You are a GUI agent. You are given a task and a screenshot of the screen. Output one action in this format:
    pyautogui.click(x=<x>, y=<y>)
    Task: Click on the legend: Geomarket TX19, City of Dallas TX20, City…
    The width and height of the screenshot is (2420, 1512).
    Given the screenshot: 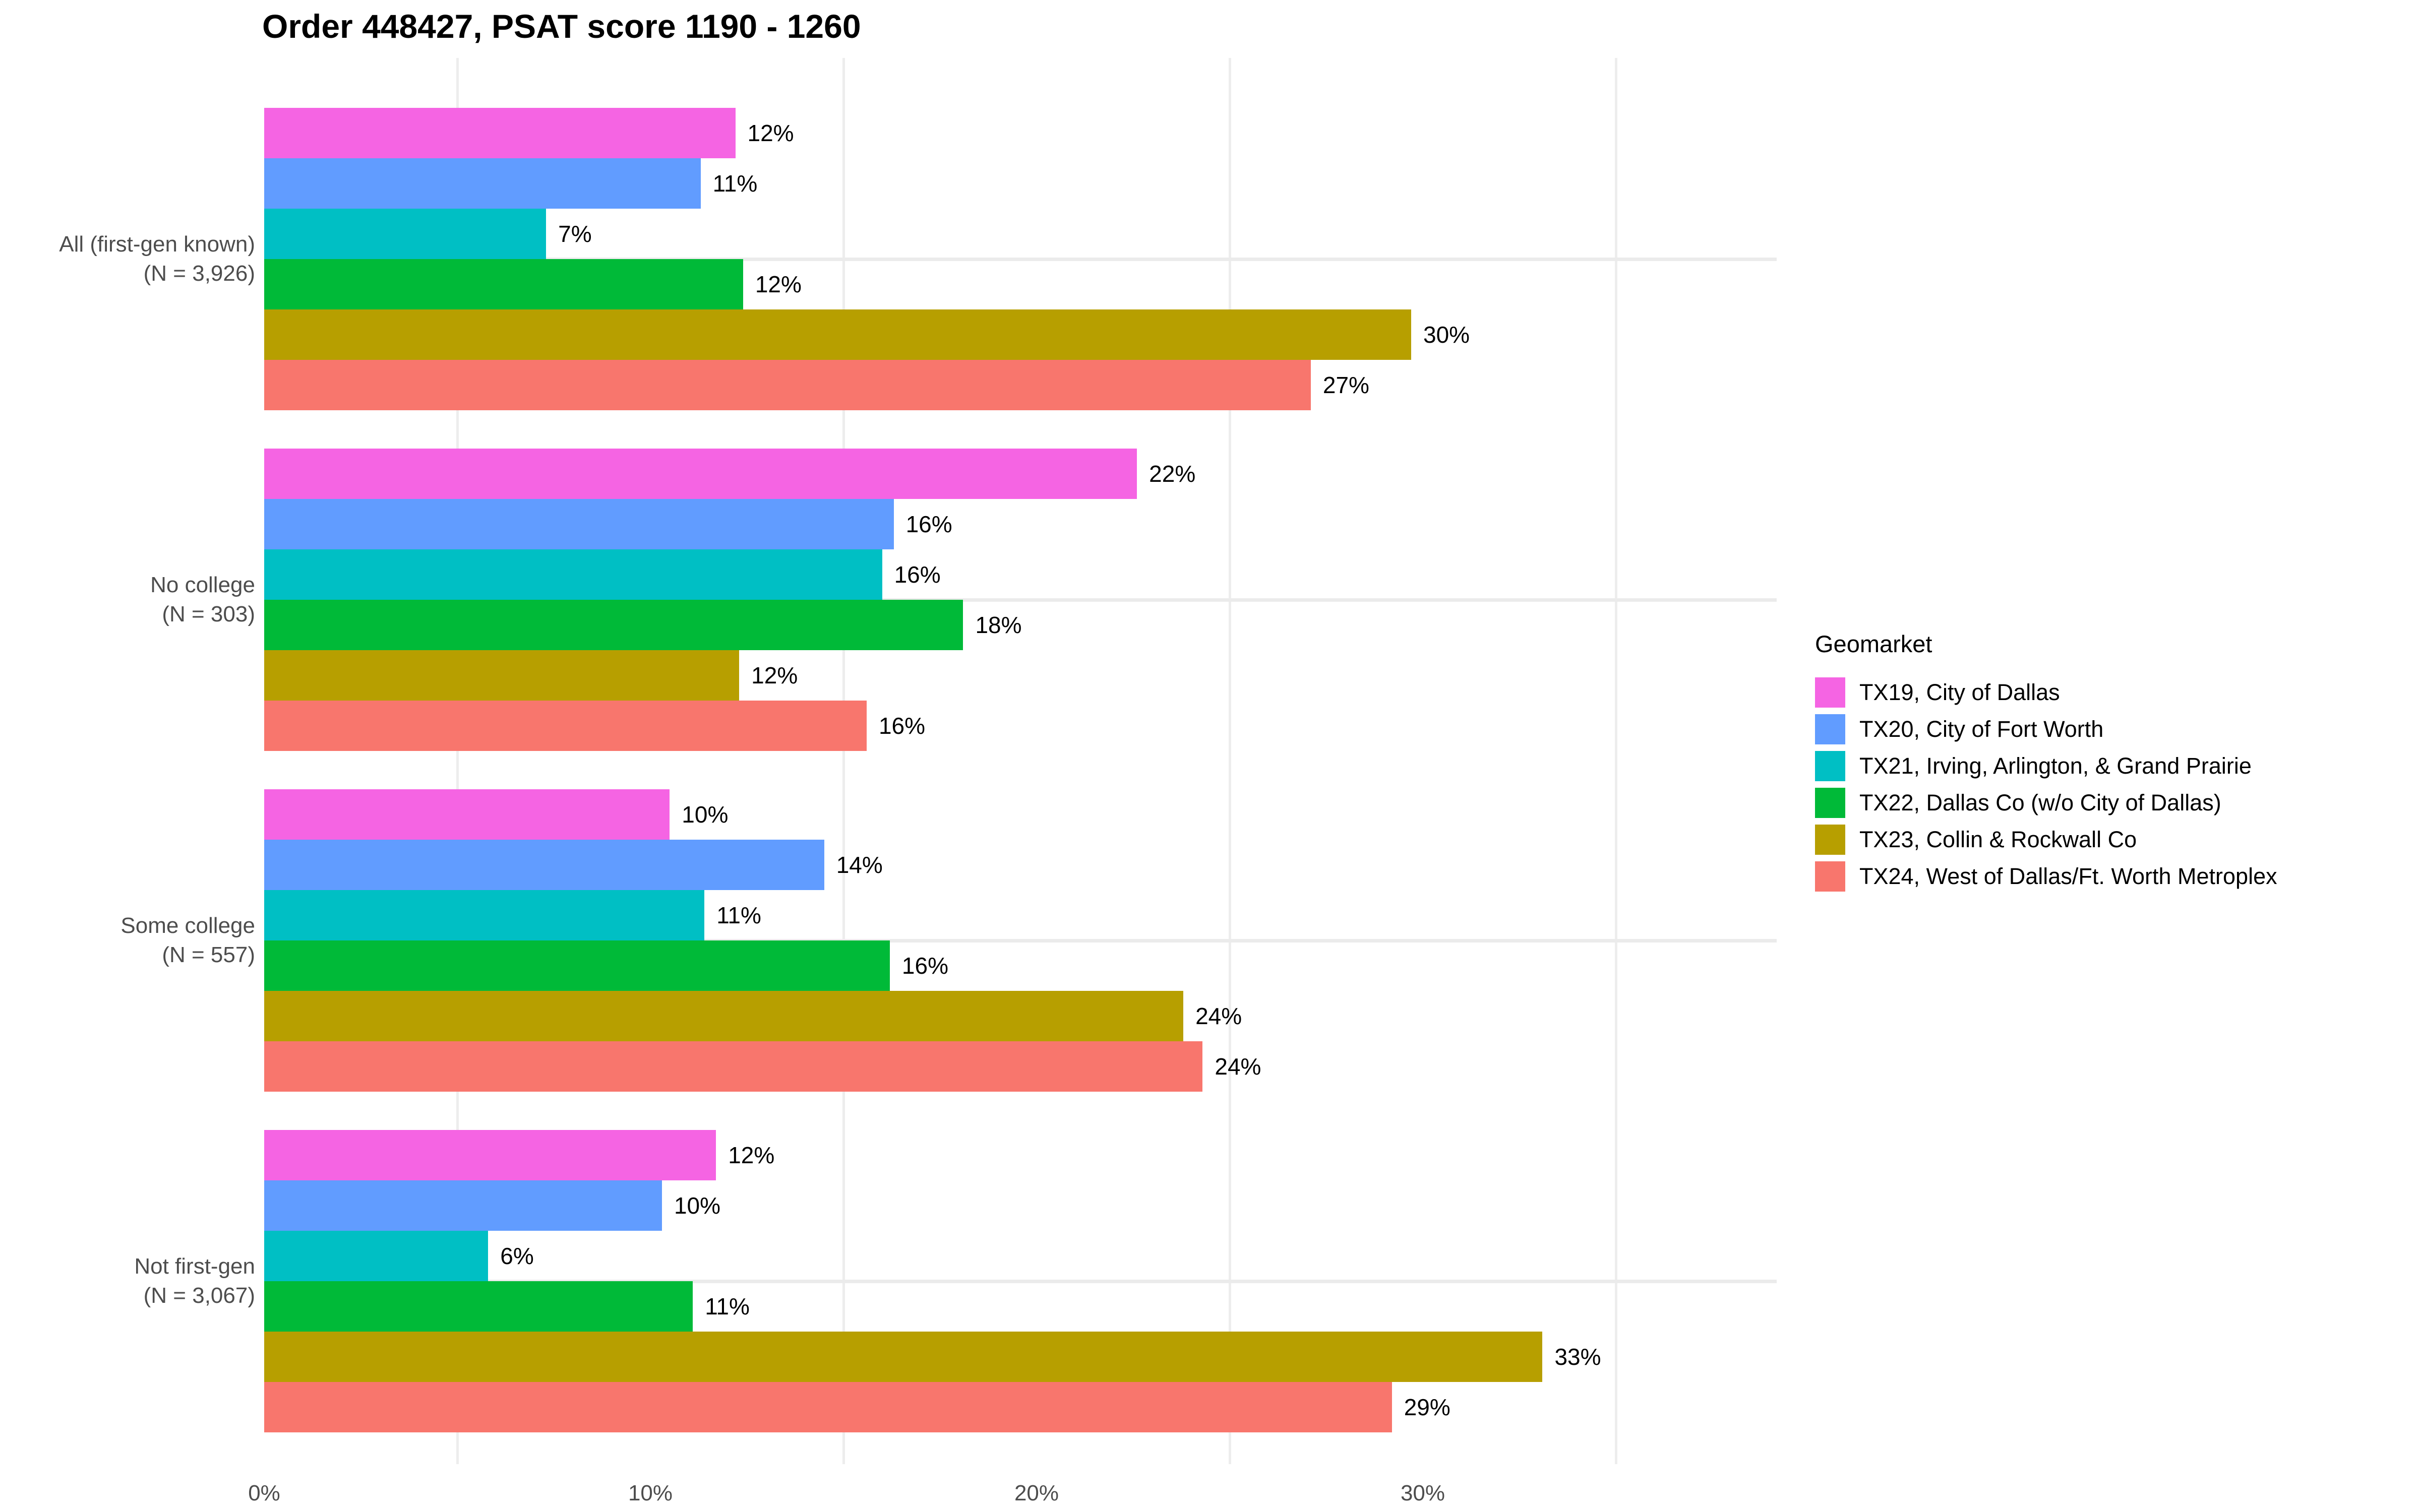 What is the action you would take?
    pyautogui.click(x=2046, y=763)
    